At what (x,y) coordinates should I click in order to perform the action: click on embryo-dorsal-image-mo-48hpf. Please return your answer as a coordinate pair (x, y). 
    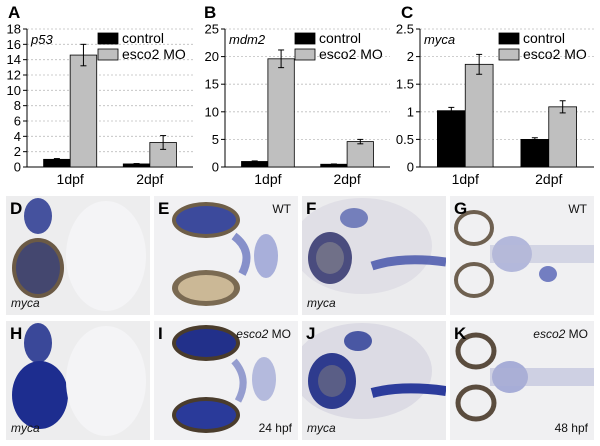
    Looking at the image, I should click on (522, 380).